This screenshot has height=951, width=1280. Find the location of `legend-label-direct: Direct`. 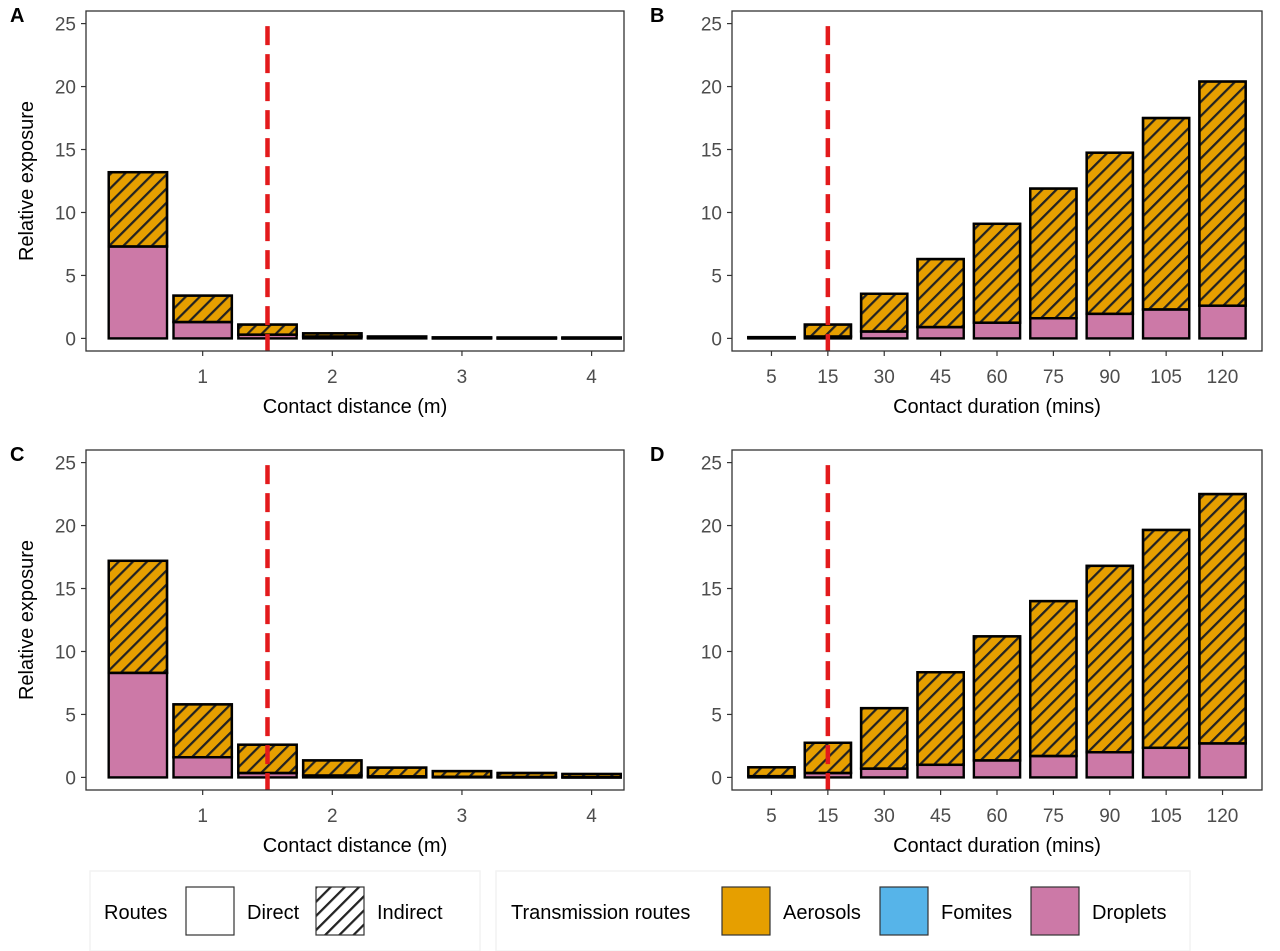

legend-label-direct: Direct is located at coordinates (273, 913).